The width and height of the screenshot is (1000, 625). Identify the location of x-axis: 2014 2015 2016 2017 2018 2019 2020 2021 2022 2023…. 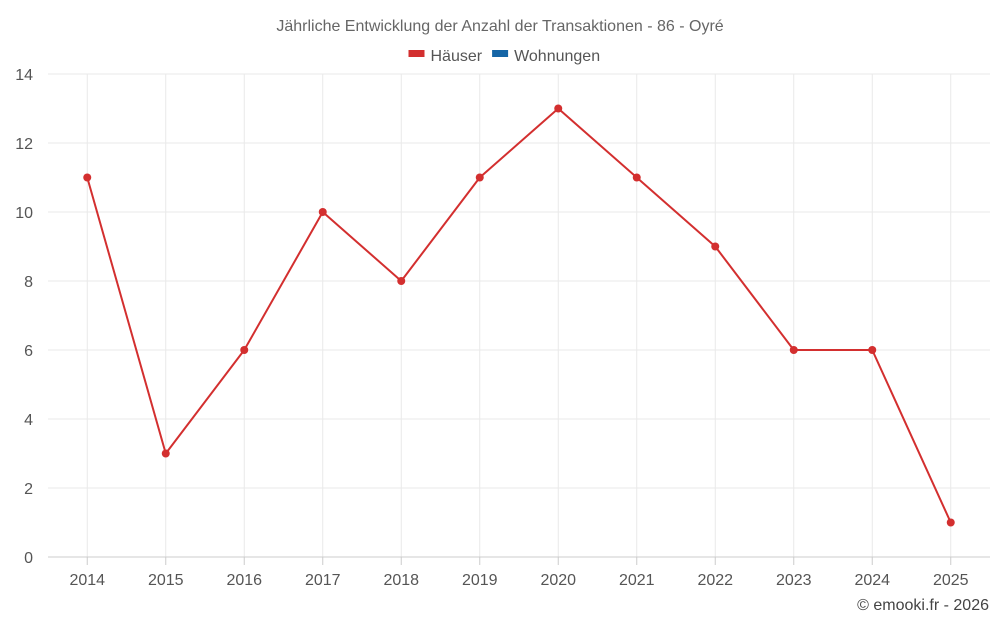
(519, 572).